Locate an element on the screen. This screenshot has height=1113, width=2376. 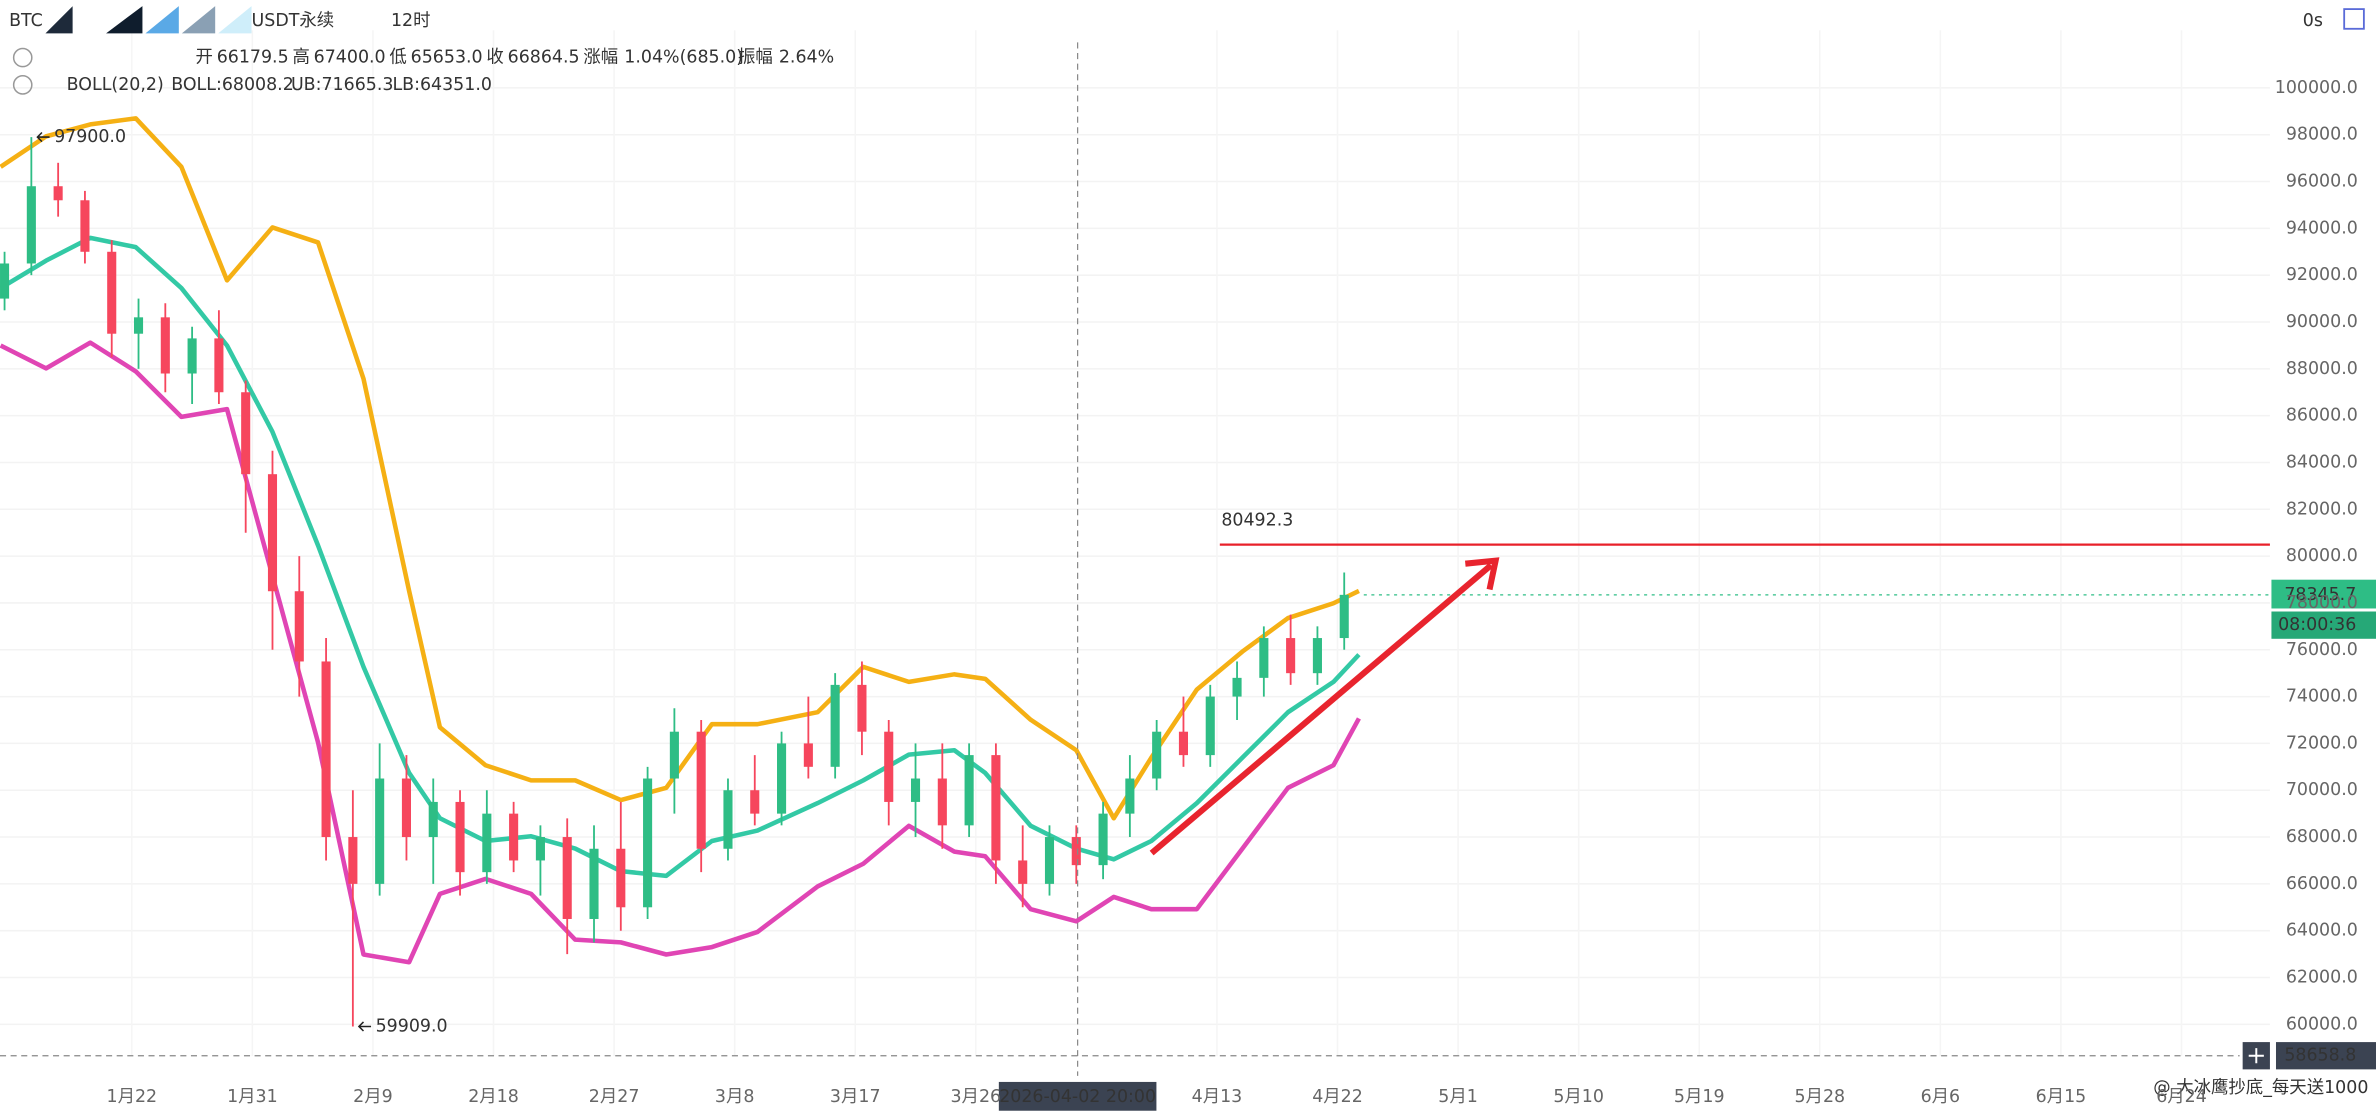
y-tick-label: 68000.0 is located at coordinates (2322, 837).